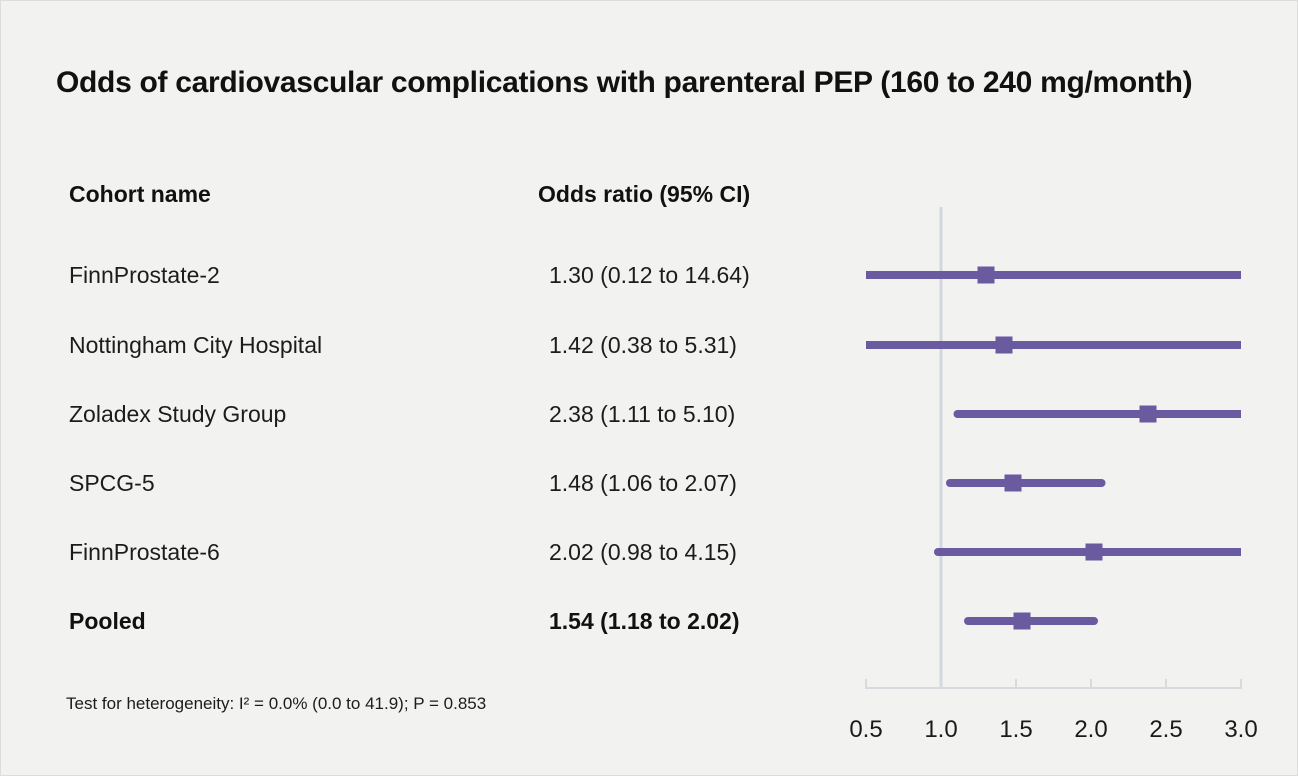 This screenshot has height=776, width=1298. Describe the element at coordinates (643, 552) in the screenshot. I see `odds-ratio-value: 2.02 (0.98 to 4.15)` at that location.